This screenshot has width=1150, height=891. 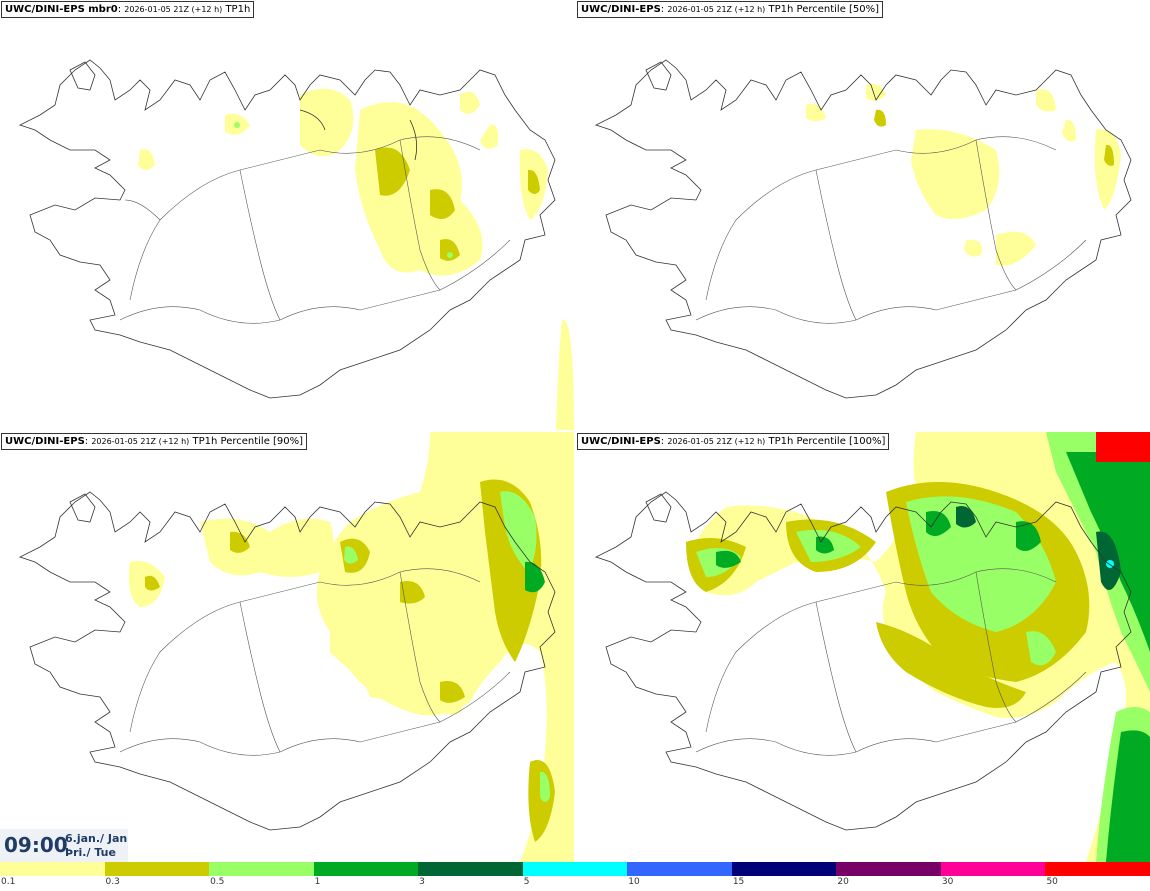 I want to click on color-scale-label: 3, so click(x=422, y=882).